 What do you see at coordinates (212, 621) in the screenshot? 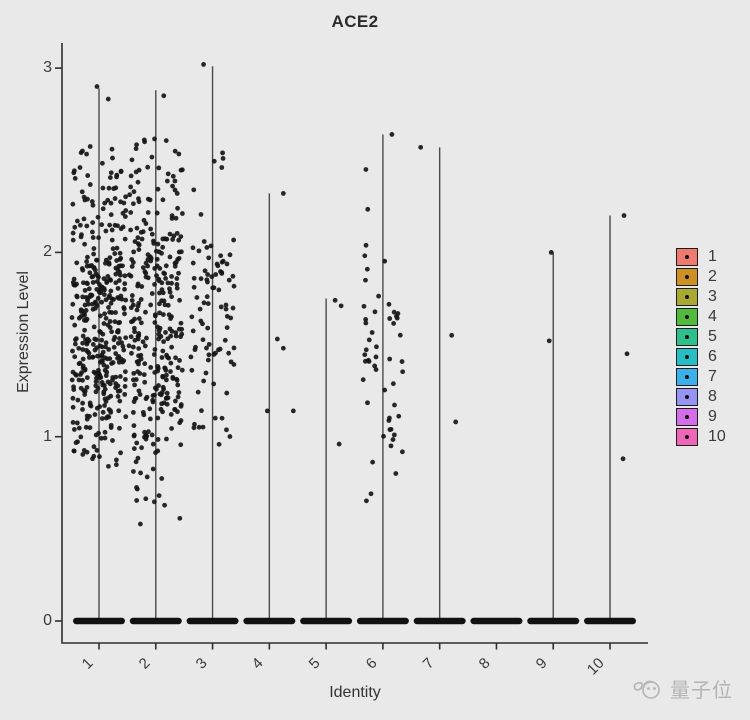
I see `zero-expression-bar` at bounding box center [212, 621].